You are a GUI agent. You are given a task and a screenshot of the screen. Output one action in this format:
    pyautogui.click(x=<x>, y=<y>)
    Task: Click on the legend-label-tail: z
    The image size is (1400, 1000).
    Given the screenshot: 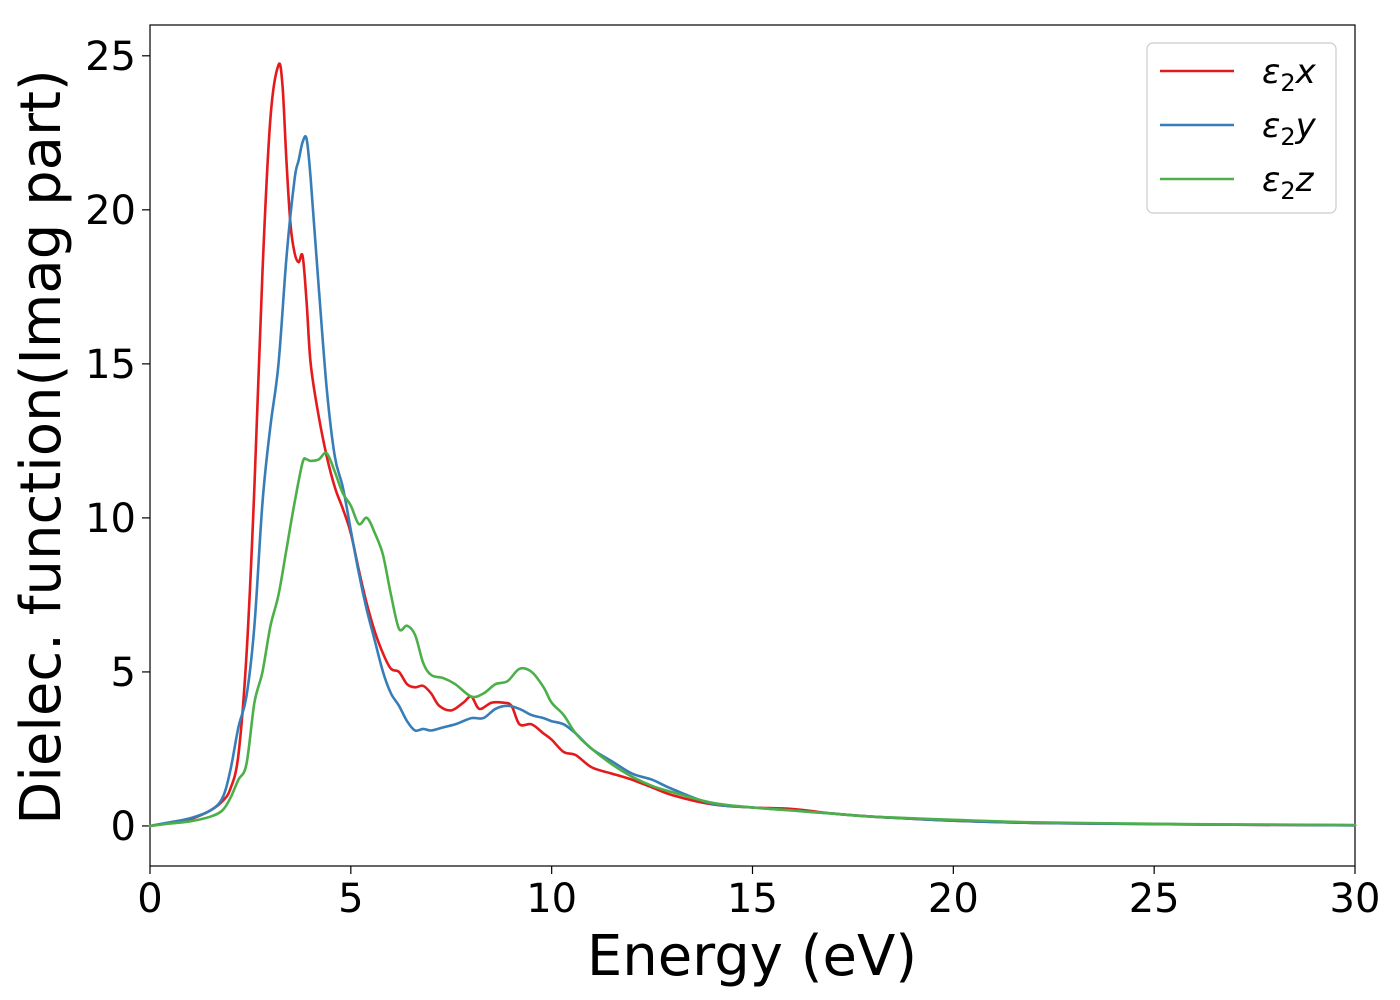 What is the action you would take?
    pyautogui.click(x=1305, y=180)
    